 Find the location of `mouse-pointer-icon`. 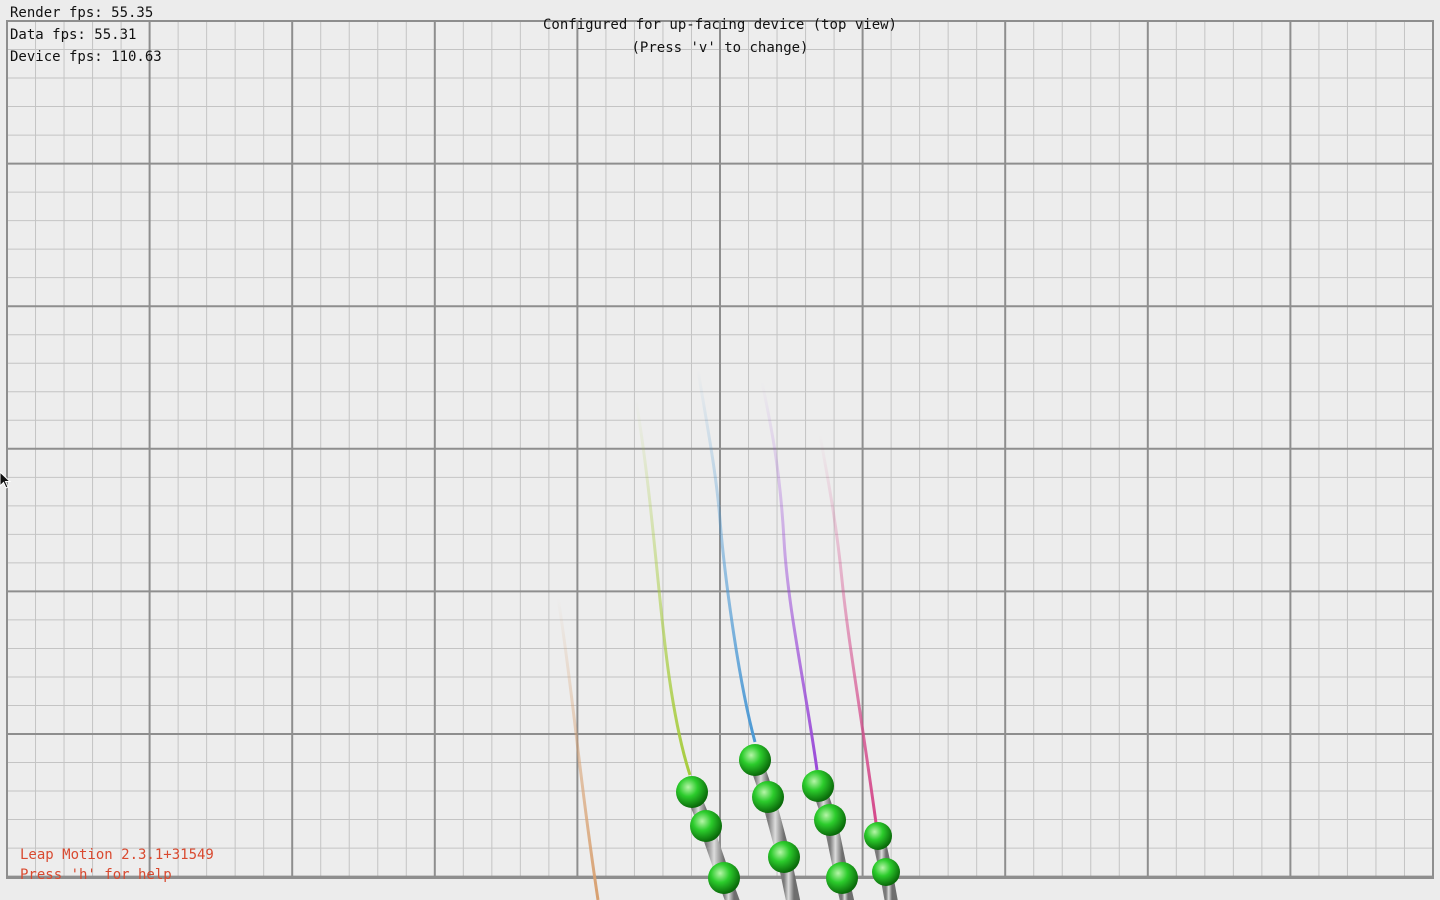

mouse-pointer-icon is located at coordinates (6, 481).